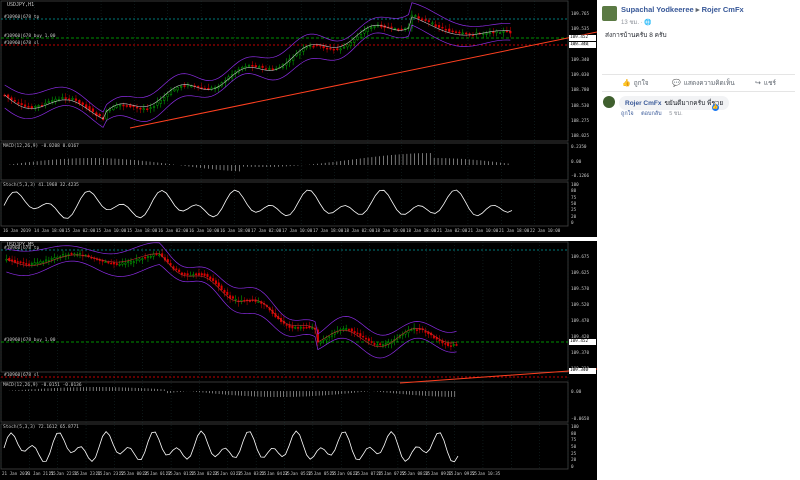  I want to click on time-axis-label: 22 Jan 05:15, so click(298, 473).